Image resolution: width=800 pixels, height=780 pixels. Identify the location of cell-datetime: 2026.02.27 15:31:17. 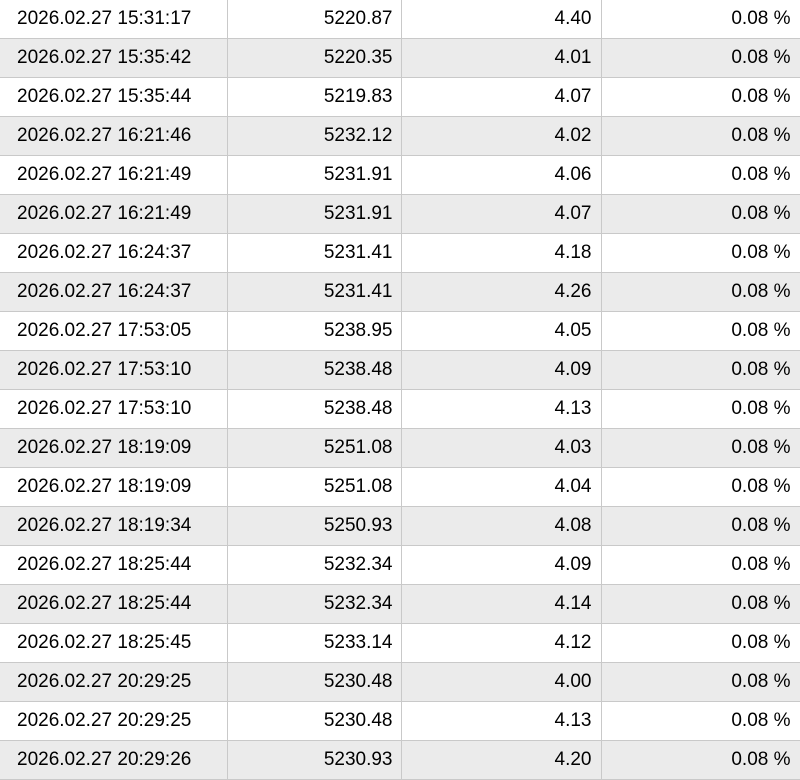
(114, 19).